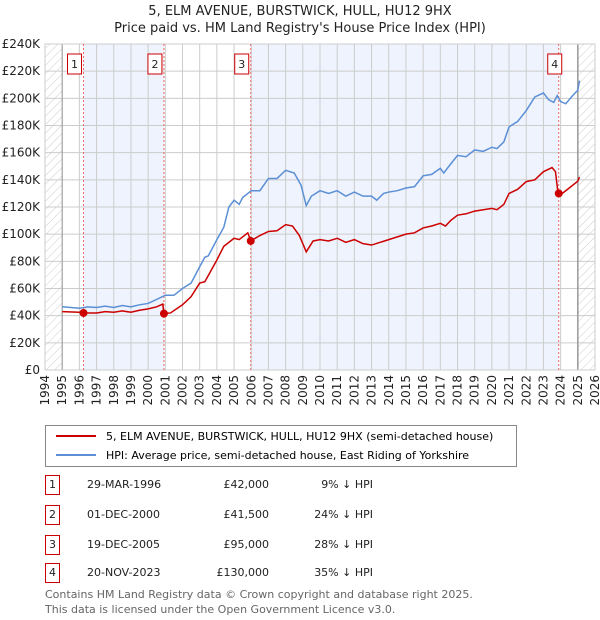  Describe the element at coordinates (215, 485) in the screenshot. I see `sale-row: 1 29-MAR-1996 £42,000 9% ↓ HPI` at that location.